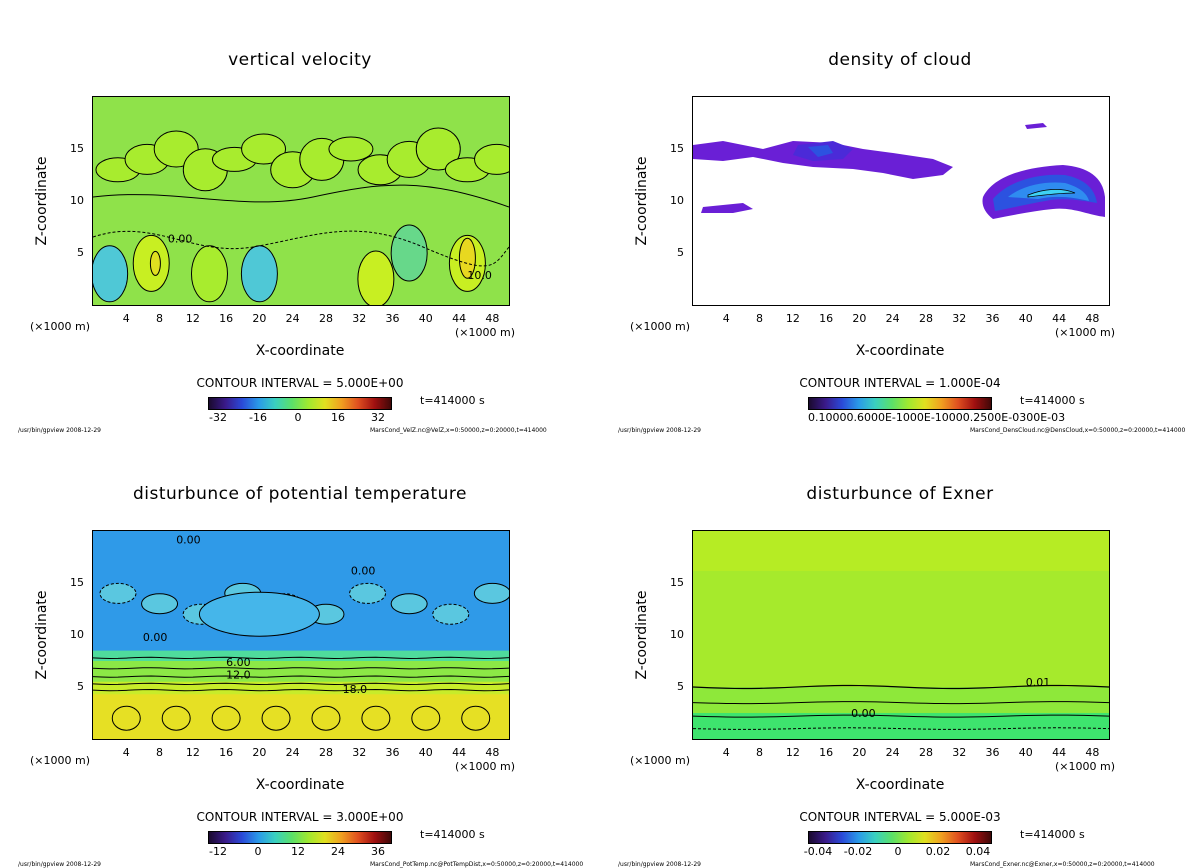  What do you see at coordinates (238, 662) in the screenshot?
I see `contour-label: 6.00` at bounding box center [238, 662].